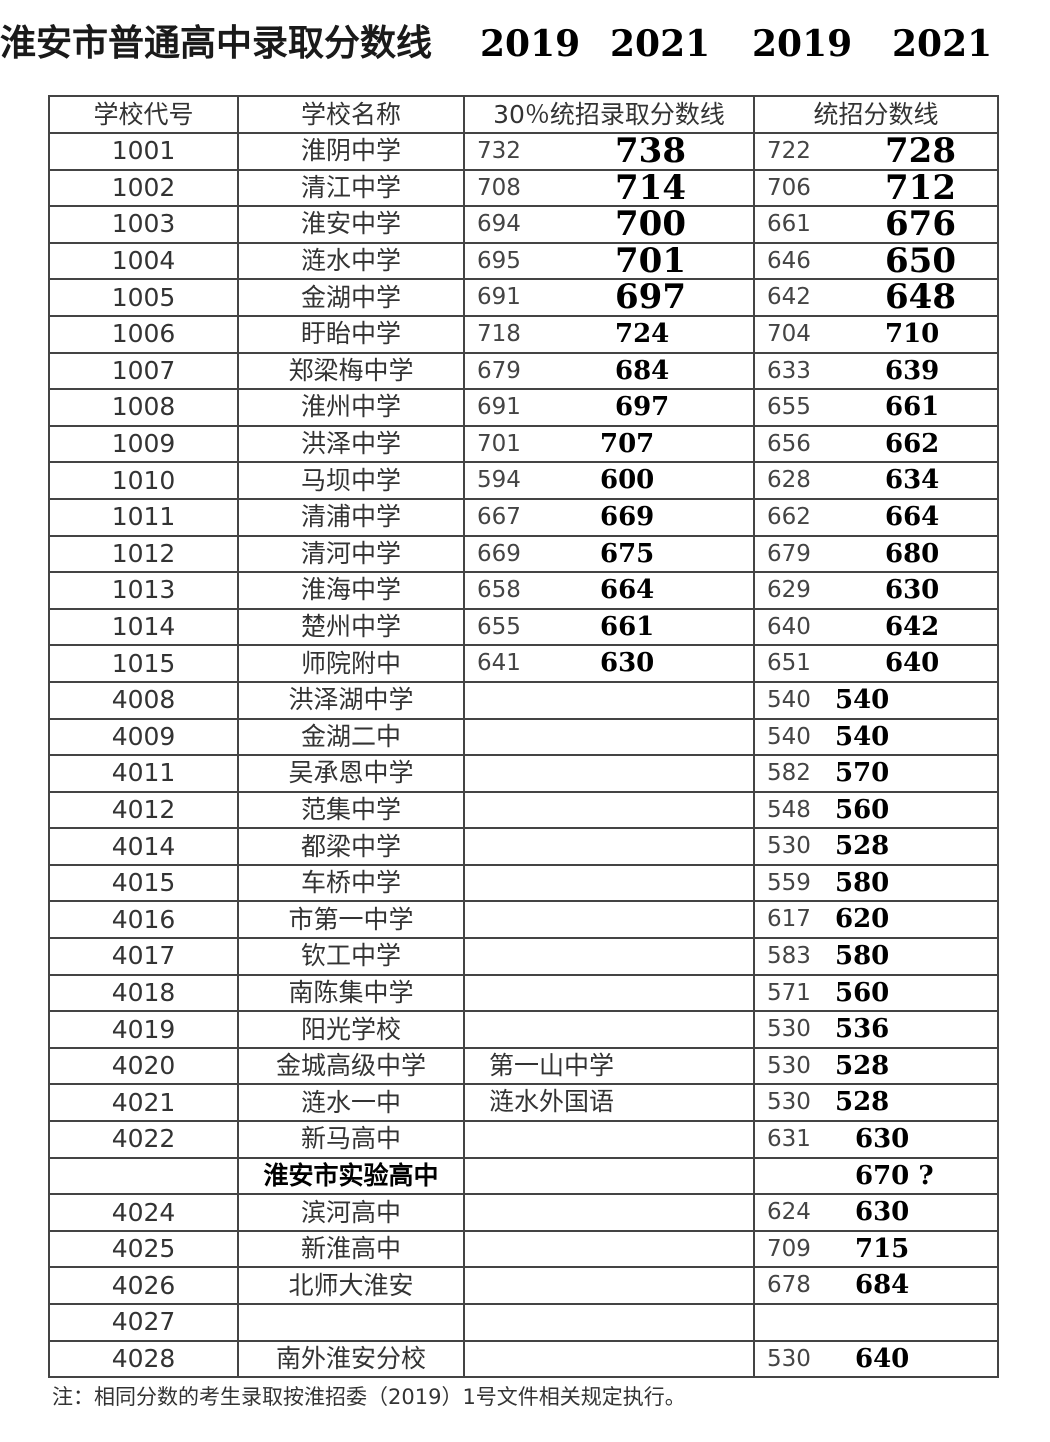 This screenshot has width=1050, height=1442. What do you see at coordinates (789, 663) in the screenshot?
I see `score-2019: 651` at bounding box center [789, 663].